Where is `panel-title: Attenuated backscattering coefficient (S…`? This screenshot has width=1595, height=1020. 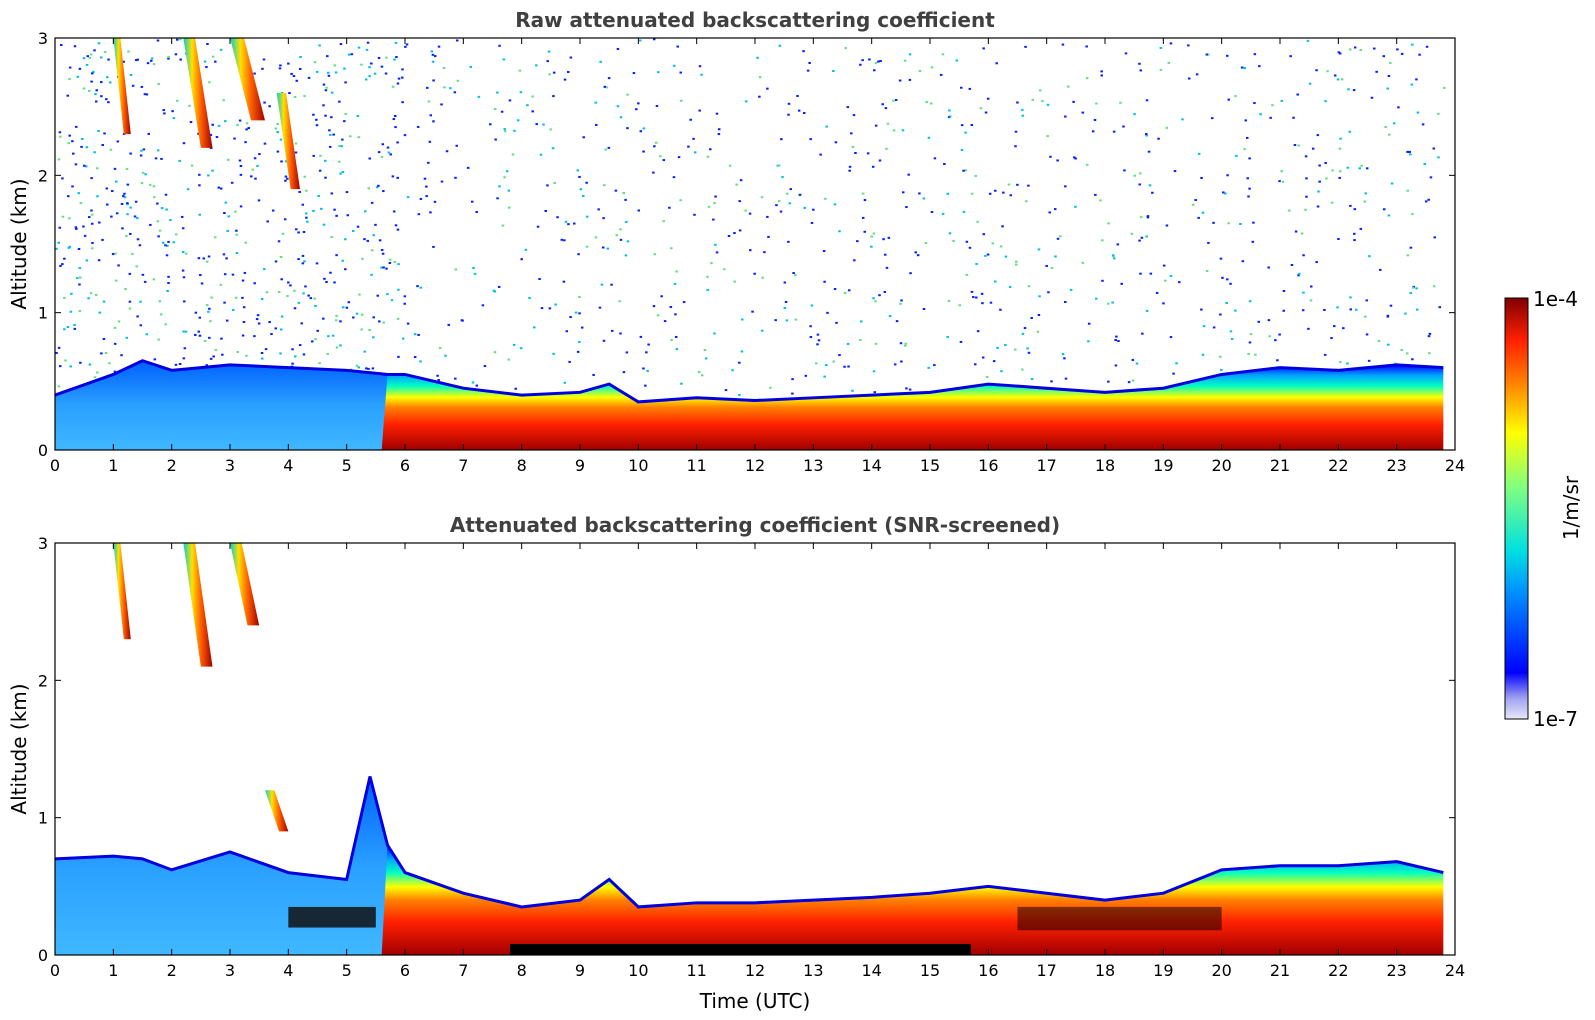
panel-title: Attenuated backscattering coefficient (S… is located at coordinates (755, 525).